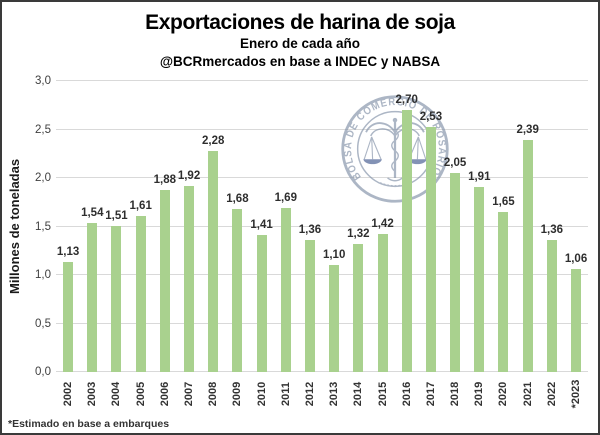  I want to click on x-tick-label: 2002, so click(68, 394).